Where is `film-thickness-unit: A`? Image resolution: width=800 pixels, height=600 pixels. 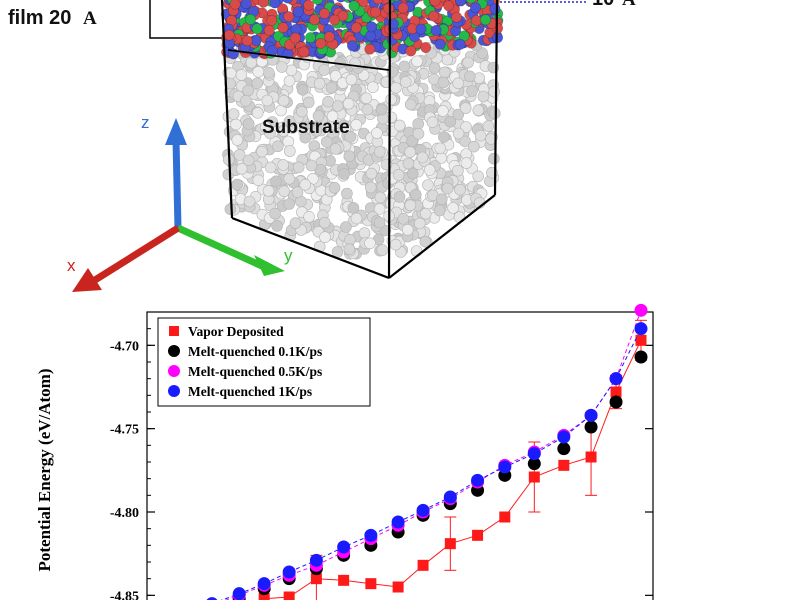 film-thickness-unit: A is located at coordinates (90, 18).